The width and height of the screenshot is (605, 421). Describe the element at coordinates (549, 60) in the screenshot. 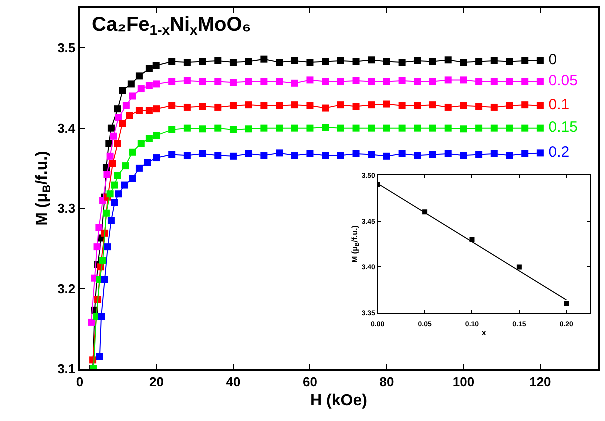

I see `series-label: 0` at that location.